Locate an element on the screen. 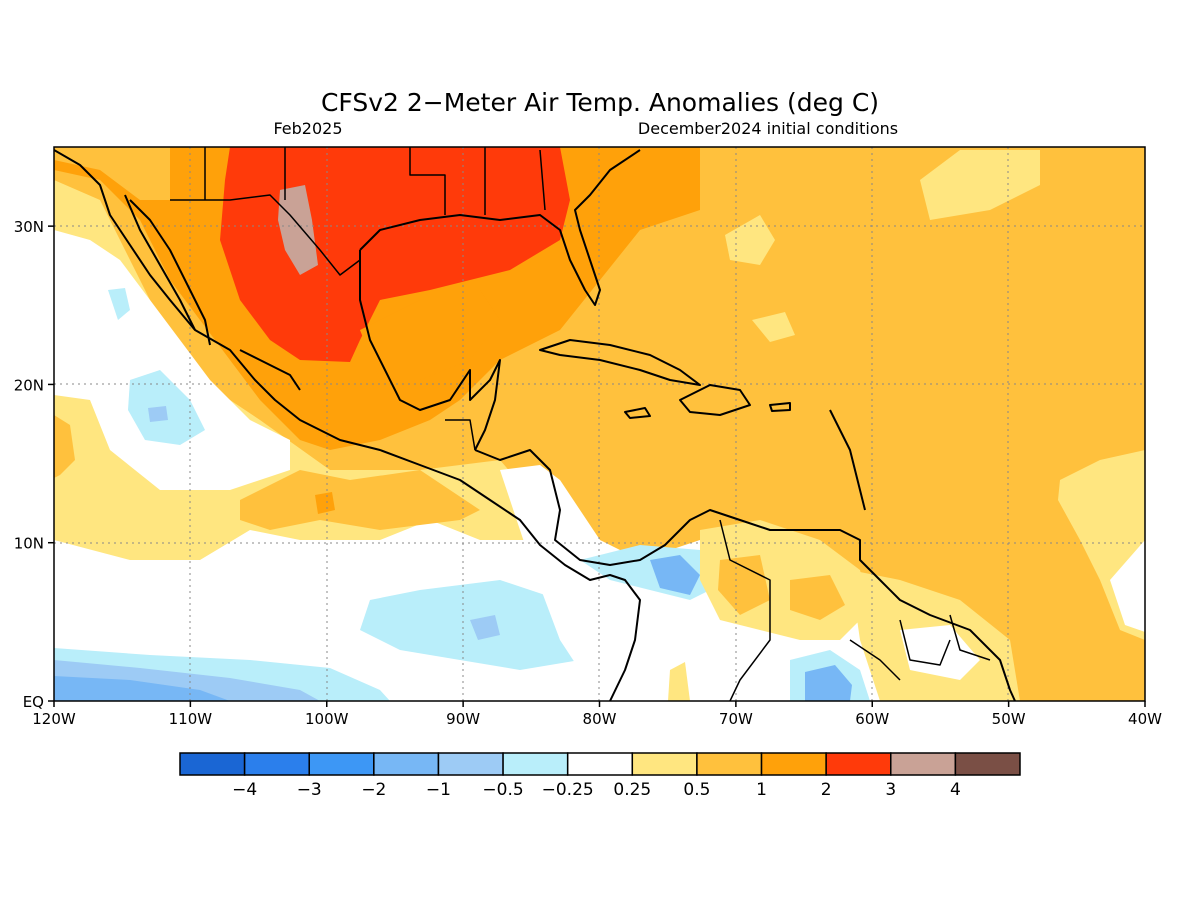  map-subtitle-date: Feb2025 is located at coordinates (307, 128).